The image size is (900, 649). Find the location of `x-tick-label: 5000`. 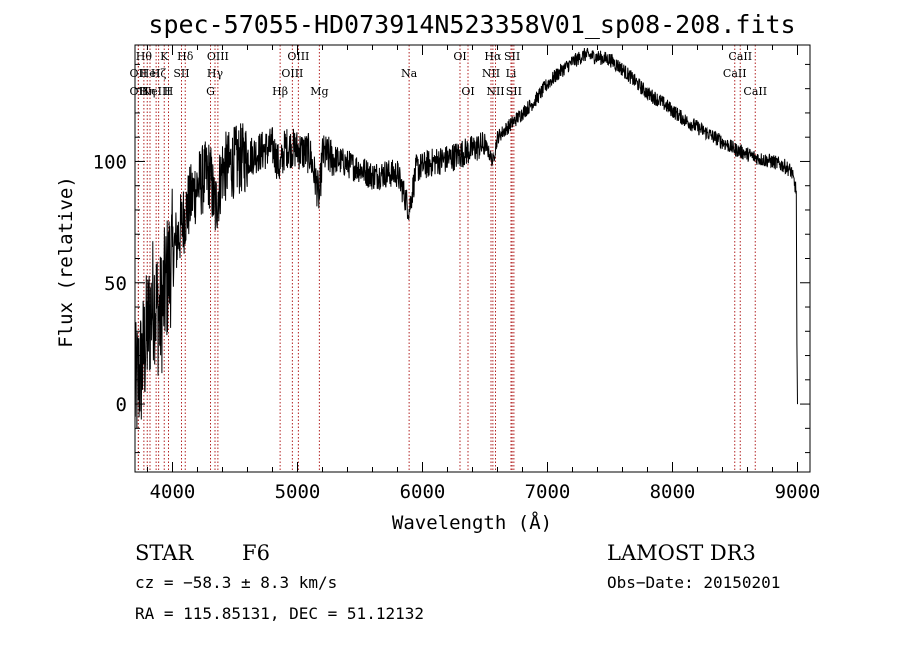

x-tick-label: 5000 is located at coordinates (298, 492).